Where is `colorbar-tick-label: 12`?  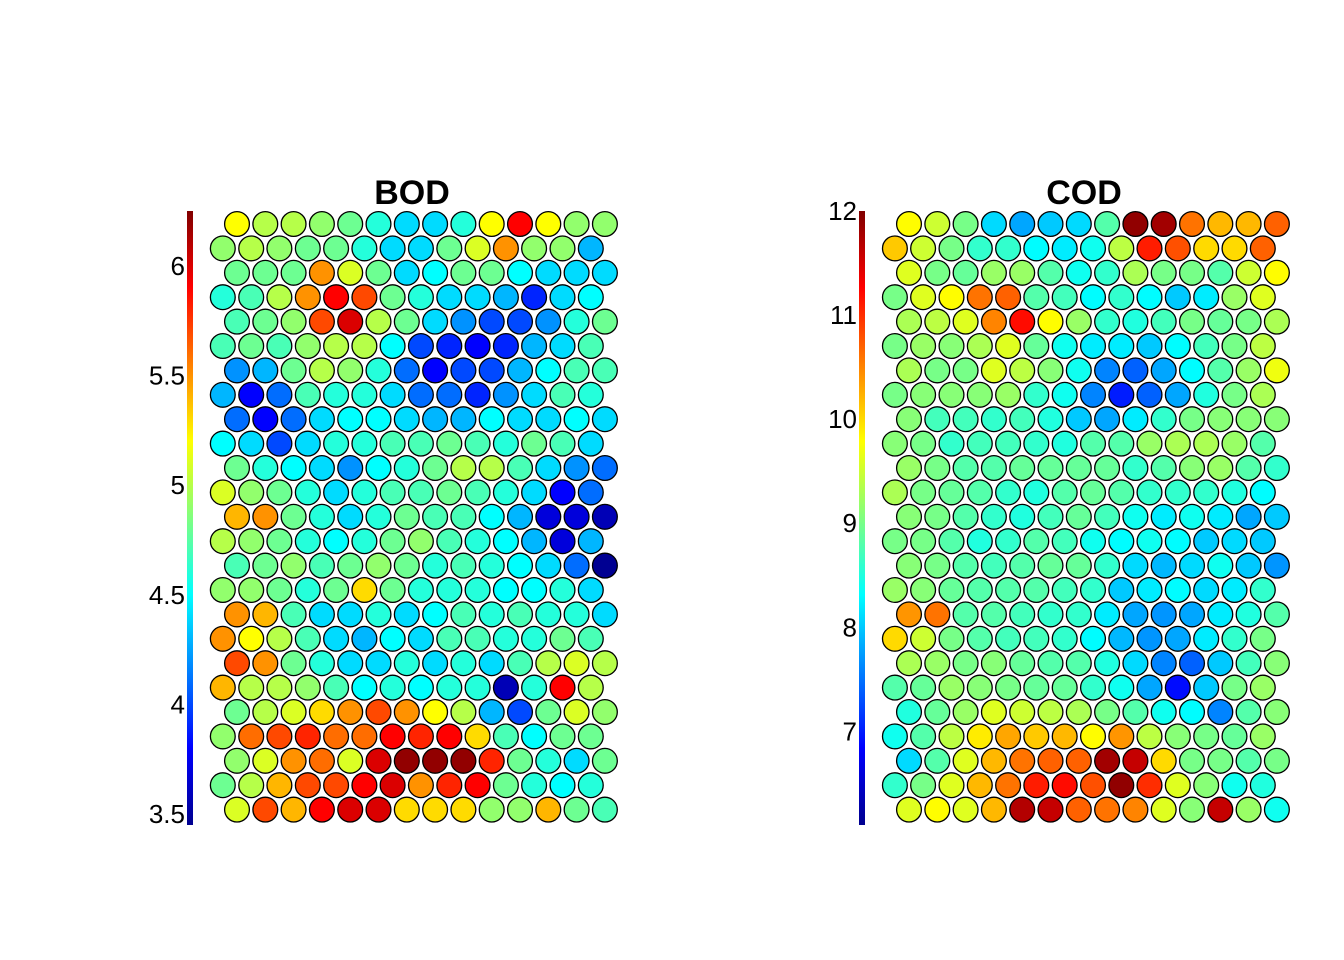
colorbar-tick-label: 12 is located at coordinates (842, 211).